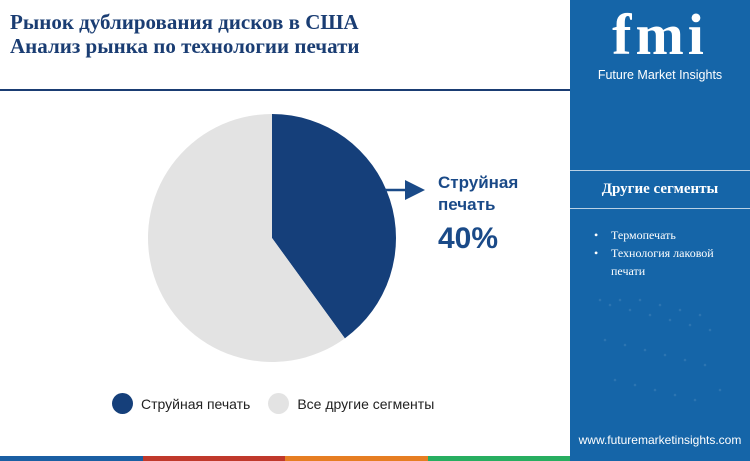  I want to click on callout-label-line1: Струйная, so click(478, 182).